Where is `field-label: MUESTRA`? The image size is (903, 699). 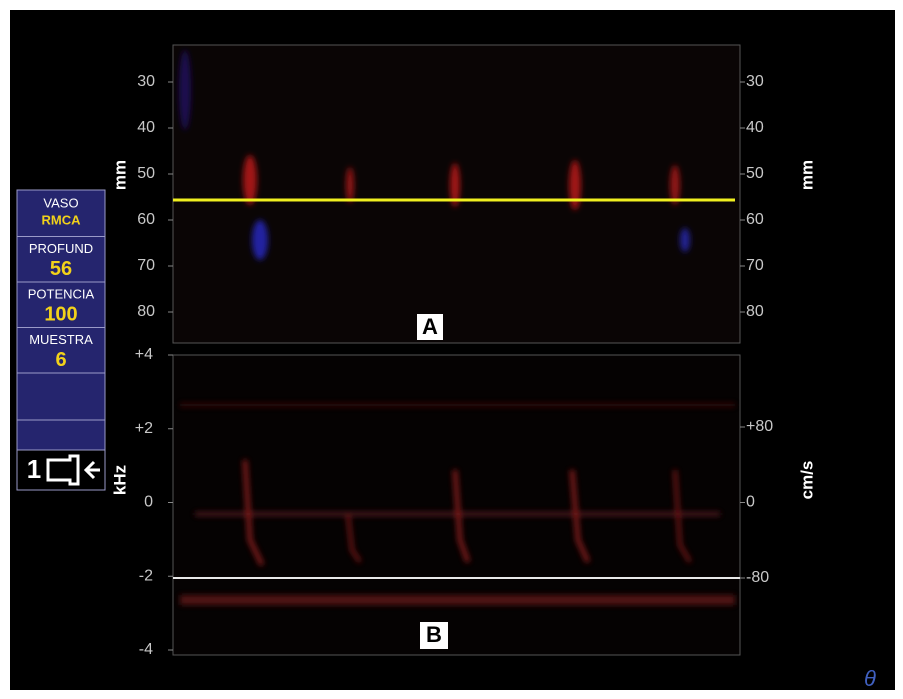
field-label: MUESTRA is located at coordinates (61, 339).